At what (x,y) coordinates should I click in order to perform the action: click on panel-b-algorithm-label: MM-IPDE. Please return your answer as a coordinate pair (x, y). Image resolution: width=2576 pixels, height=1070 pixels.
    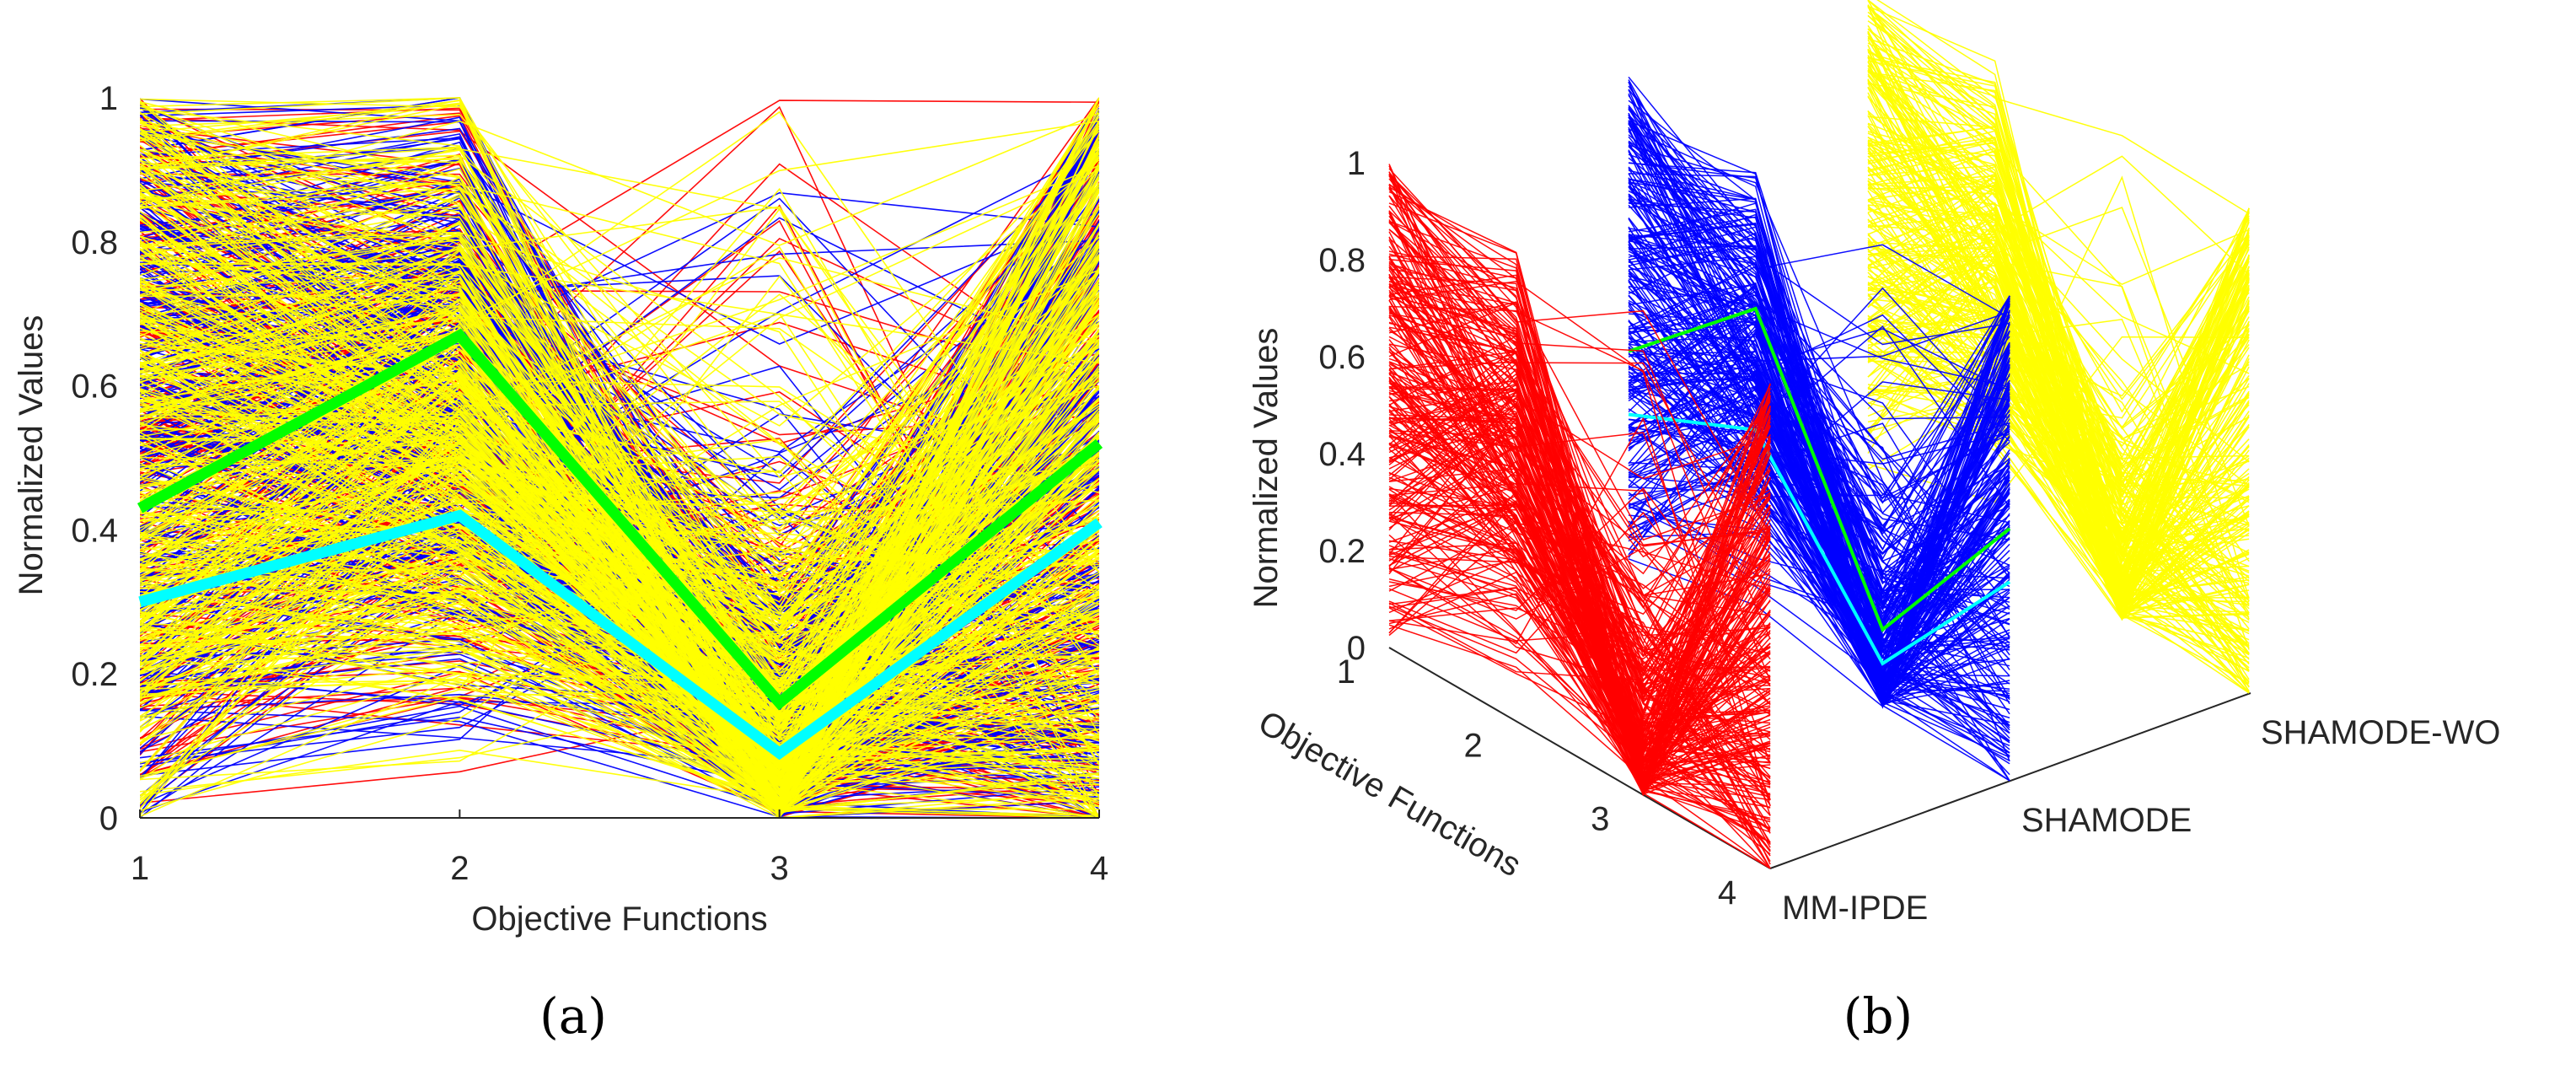
    Looking at the image, I should click on (1855, 908).